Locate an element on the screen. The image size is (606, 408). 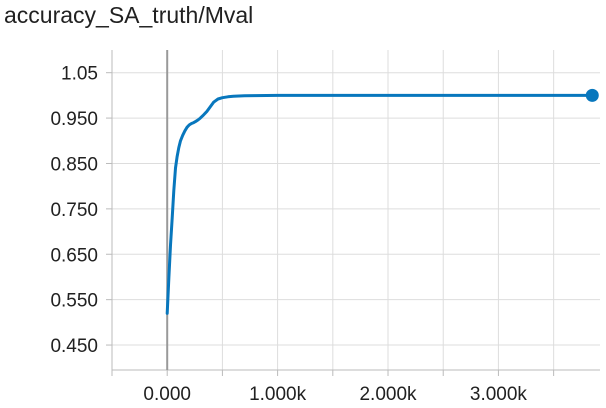
last-point-marker is located at coordinates (592, 95).